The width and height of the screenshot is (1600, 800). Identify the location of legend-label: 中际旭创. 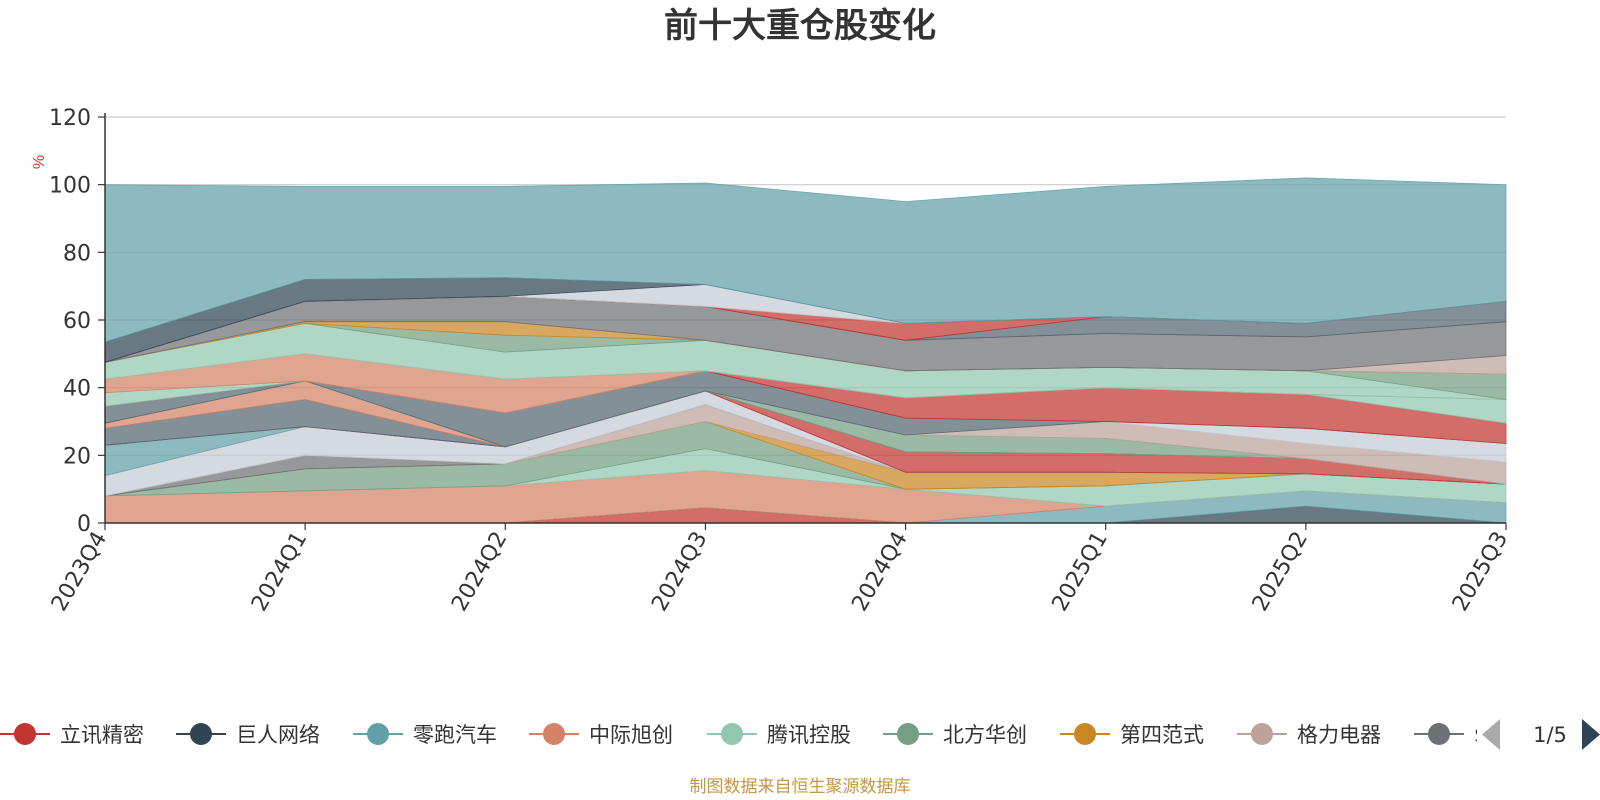
(631, 735).